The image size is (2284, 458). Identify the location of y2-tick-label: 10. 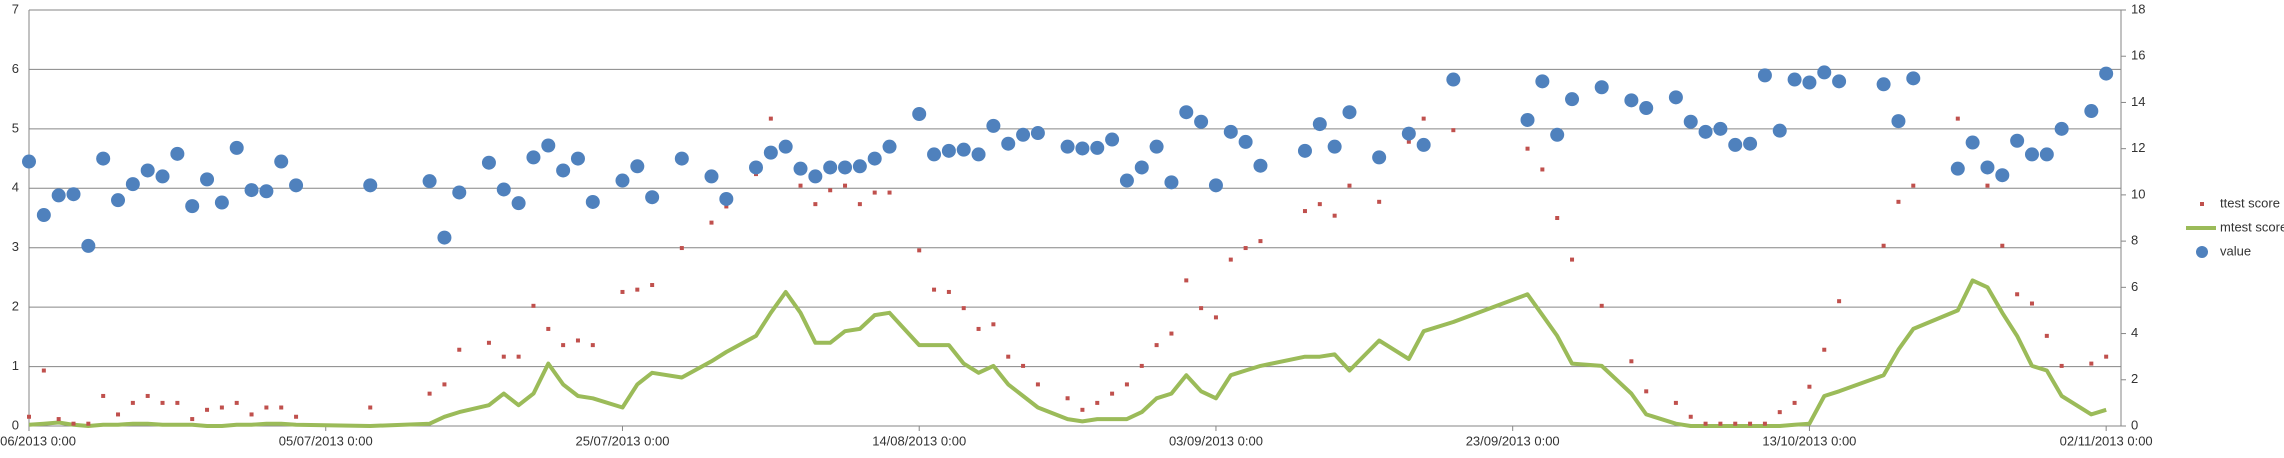
(2138, 193).